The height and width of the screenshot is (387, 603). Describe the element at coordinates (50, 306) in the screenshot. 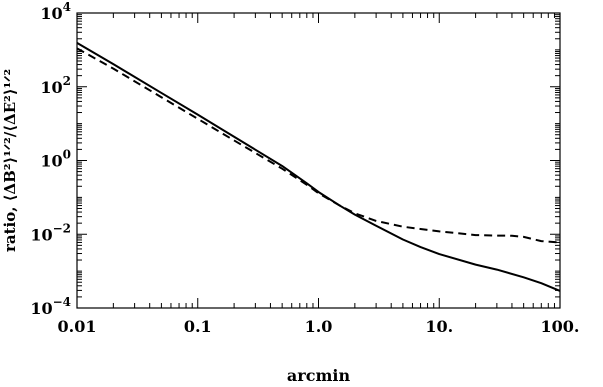

I see `y-tick-label: 10⁻⁴` at that location.